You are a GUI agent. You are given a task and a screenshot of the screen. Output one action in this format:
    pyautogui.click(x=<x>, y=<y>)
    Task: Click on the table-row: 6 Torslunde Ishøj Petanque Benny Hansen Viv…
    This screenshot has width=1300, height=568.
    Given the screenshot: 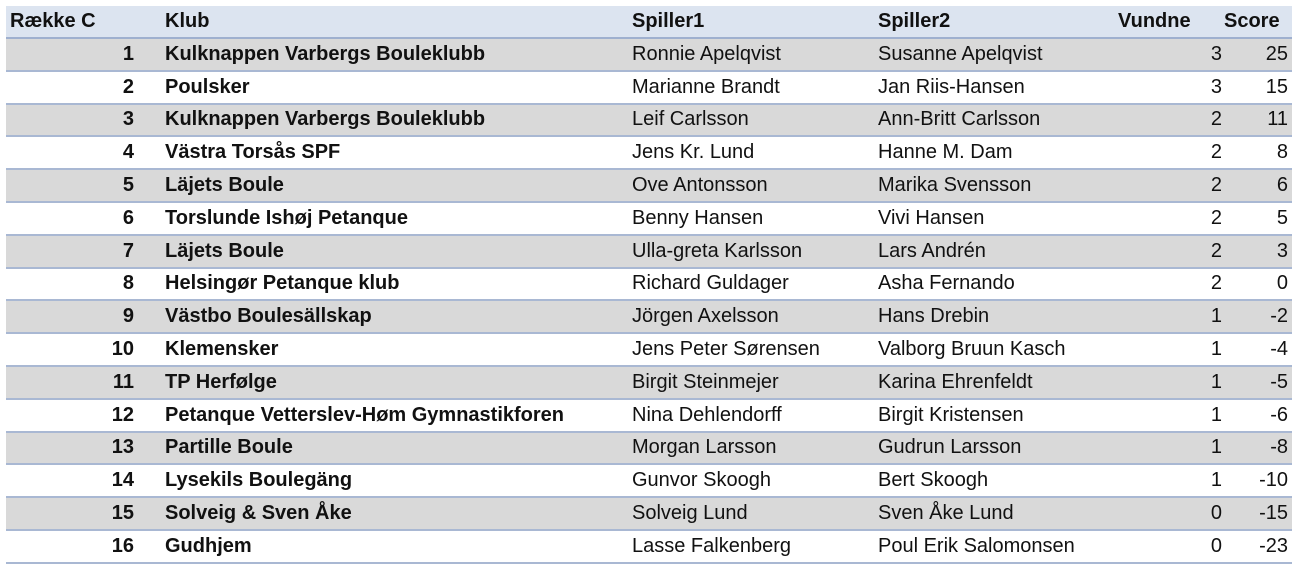 What is the action you would take?
    pyautogui.click(x=649, y=219)
    